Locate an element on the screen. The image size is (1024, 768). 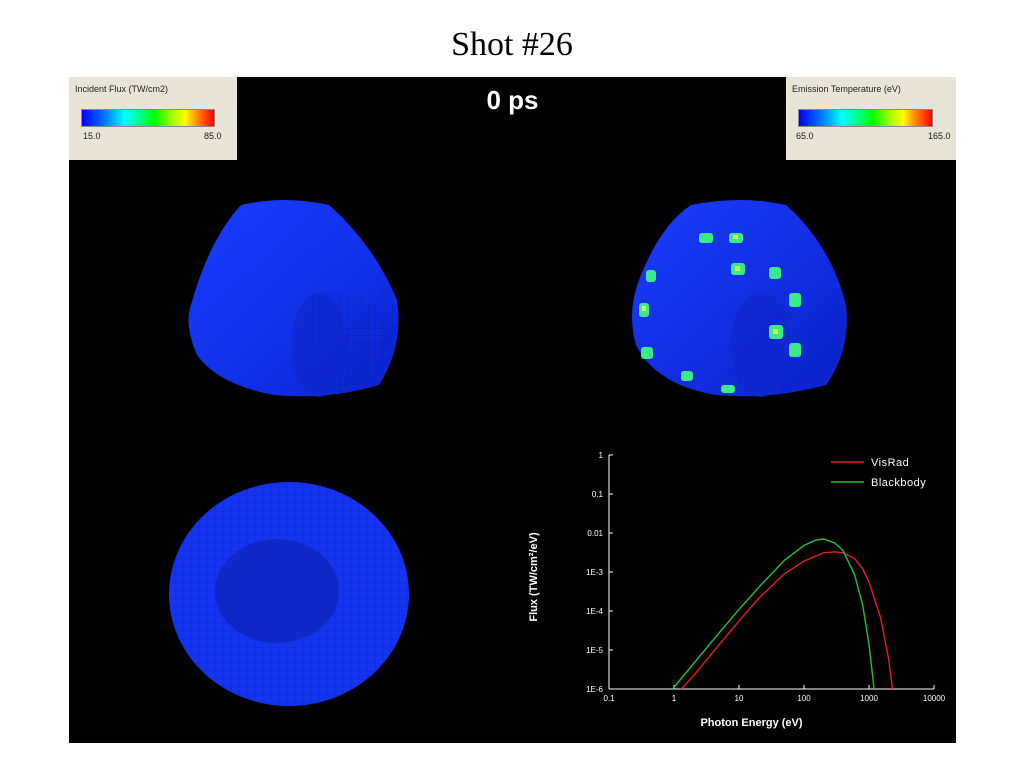
emission-temperature-legend: Emission Temperature (eV) 65.0 165.0 is located at coordinates (871, 118).